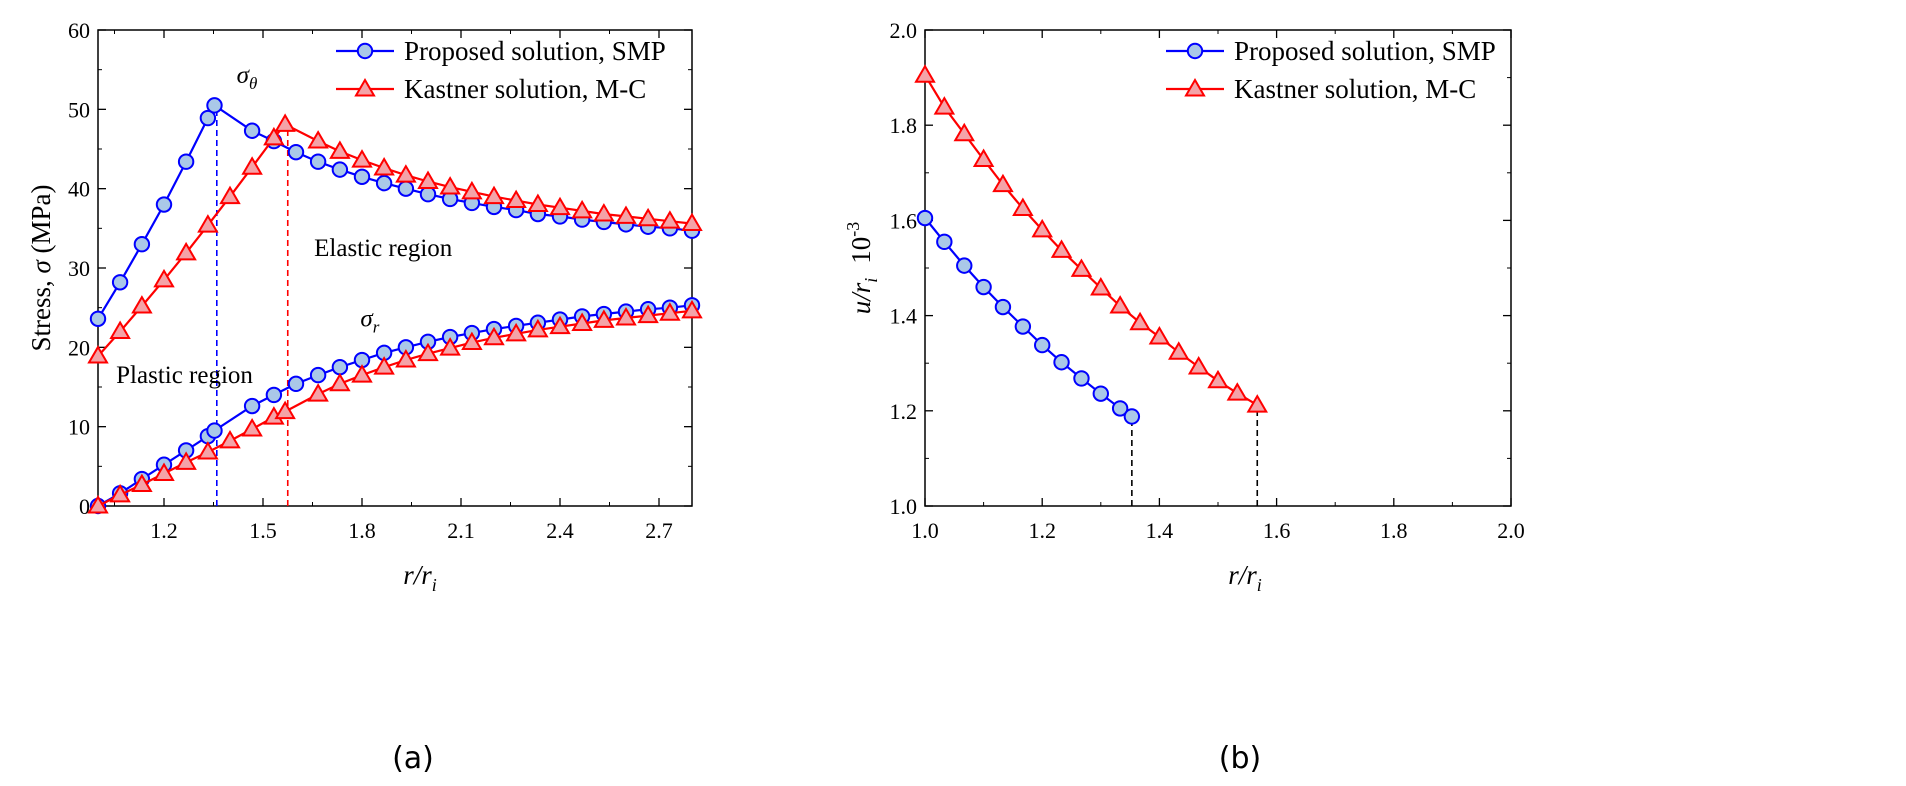 The image size is (1906, 786). I want to click on y-tick-label: 1.0, so click(904, 506).